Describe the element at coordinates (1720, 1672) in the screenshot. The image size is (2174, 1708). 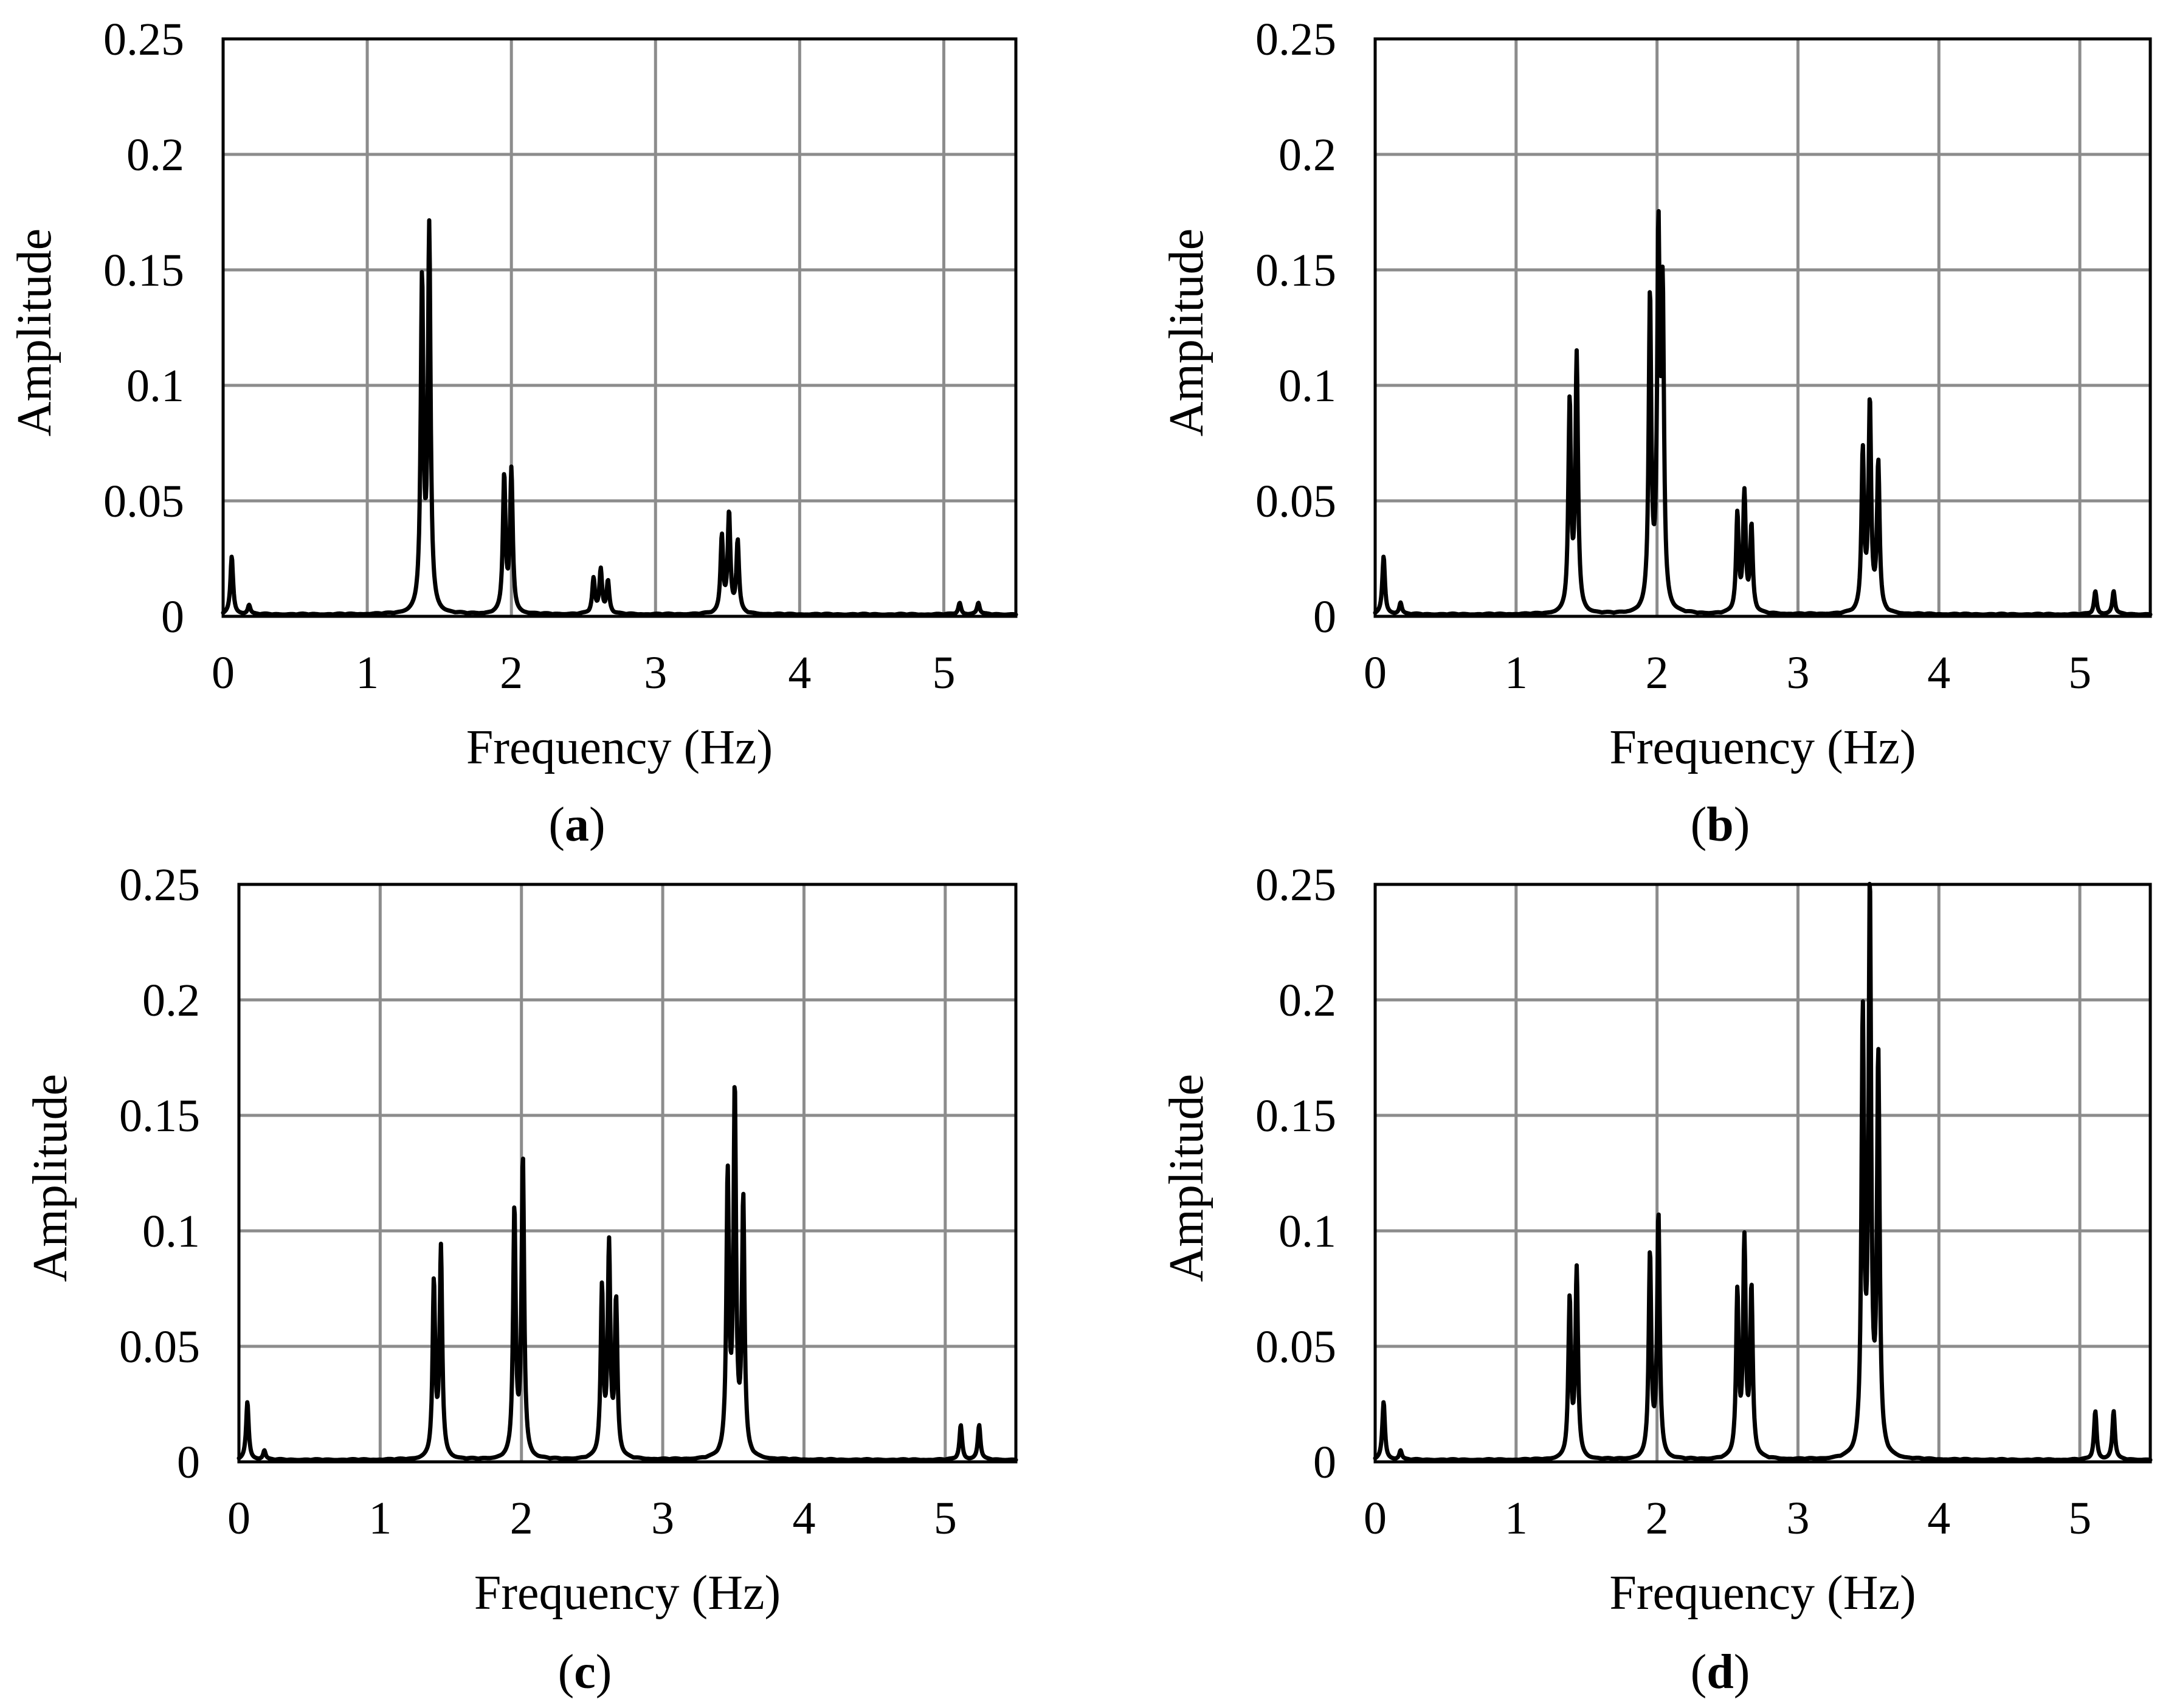
I see `panel-caption: (d)` at that location.